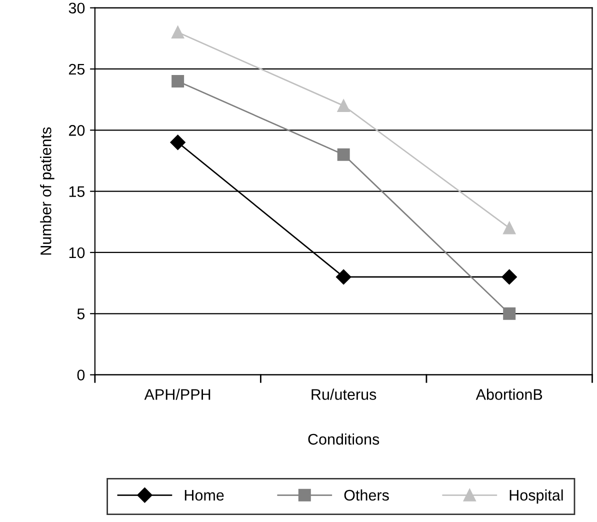 The width and height of the screenshot is (597, 522). What do you see at coordinates (509, 394) in the screenshot?
I see `x-tick-label: AbortionB` at bounding box center [509, 394].